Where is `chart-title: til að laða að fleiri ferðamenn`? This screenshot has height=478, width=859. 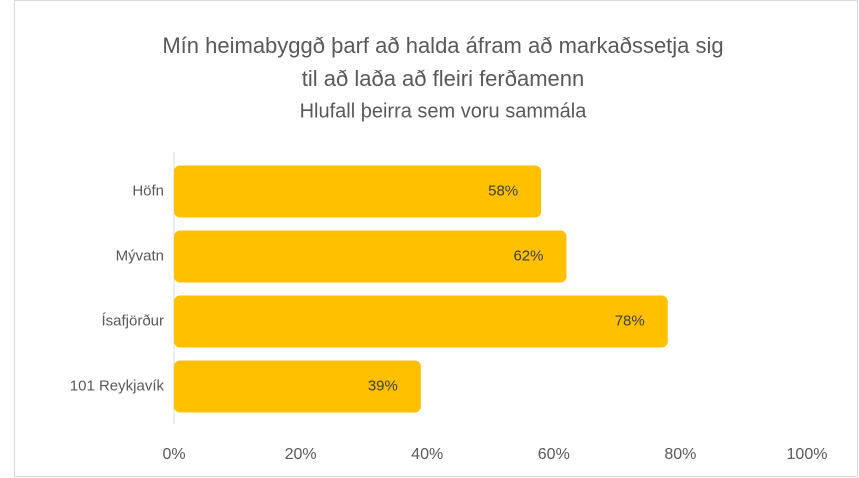 chart-title: til að laða að fleiri ferðamenn is located at coordinates (443, 78).